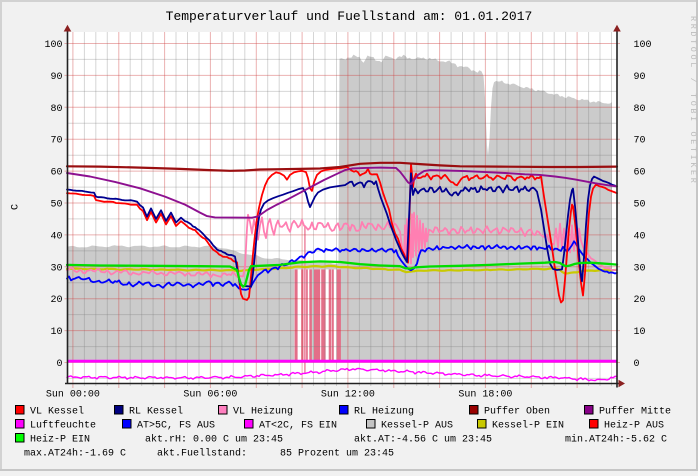 The height and width of the screenshot is (476, 698). I want to click on svg-text: C, so click(16, 207).